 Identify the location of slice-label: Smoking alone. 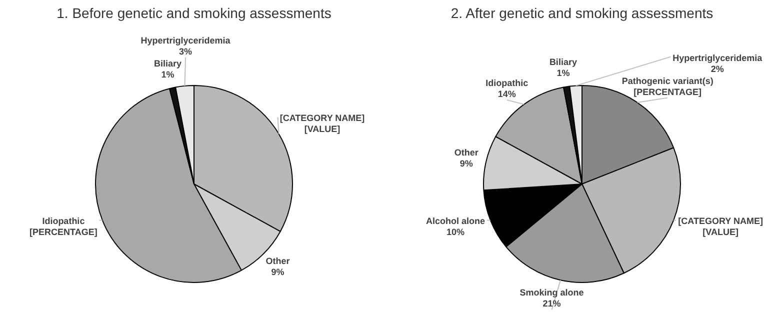
(552, 293).